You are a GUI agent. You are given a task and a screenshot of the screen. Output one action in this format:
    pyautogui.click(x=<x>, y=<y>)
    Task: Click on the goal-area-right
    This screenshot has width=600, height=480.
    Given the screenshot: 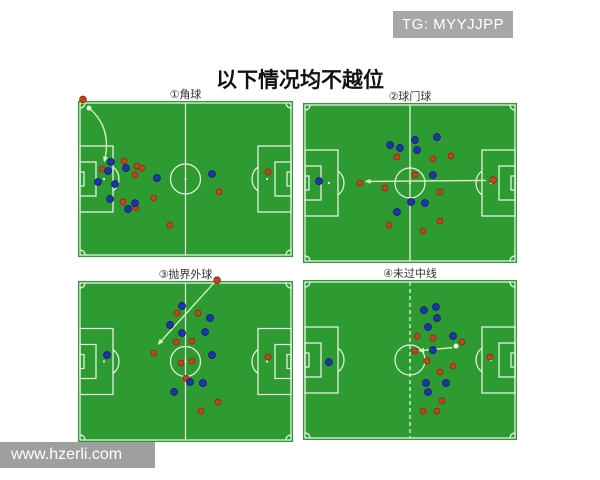 What is the action you would take?
    pyautogui.click(x=507, y=183)
    